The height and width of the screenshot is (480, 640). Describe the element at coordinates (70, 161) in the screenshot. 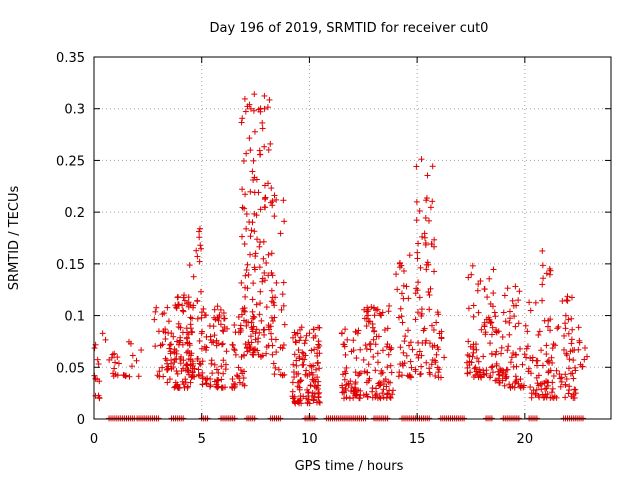

I see `y-tick-label: 0.25` at that location.